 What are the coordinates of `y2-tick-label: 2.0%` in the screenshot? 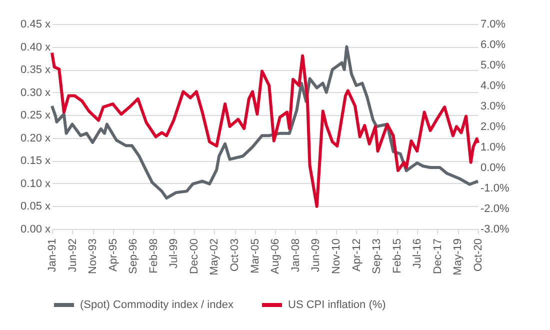 It's located at (493, 127).